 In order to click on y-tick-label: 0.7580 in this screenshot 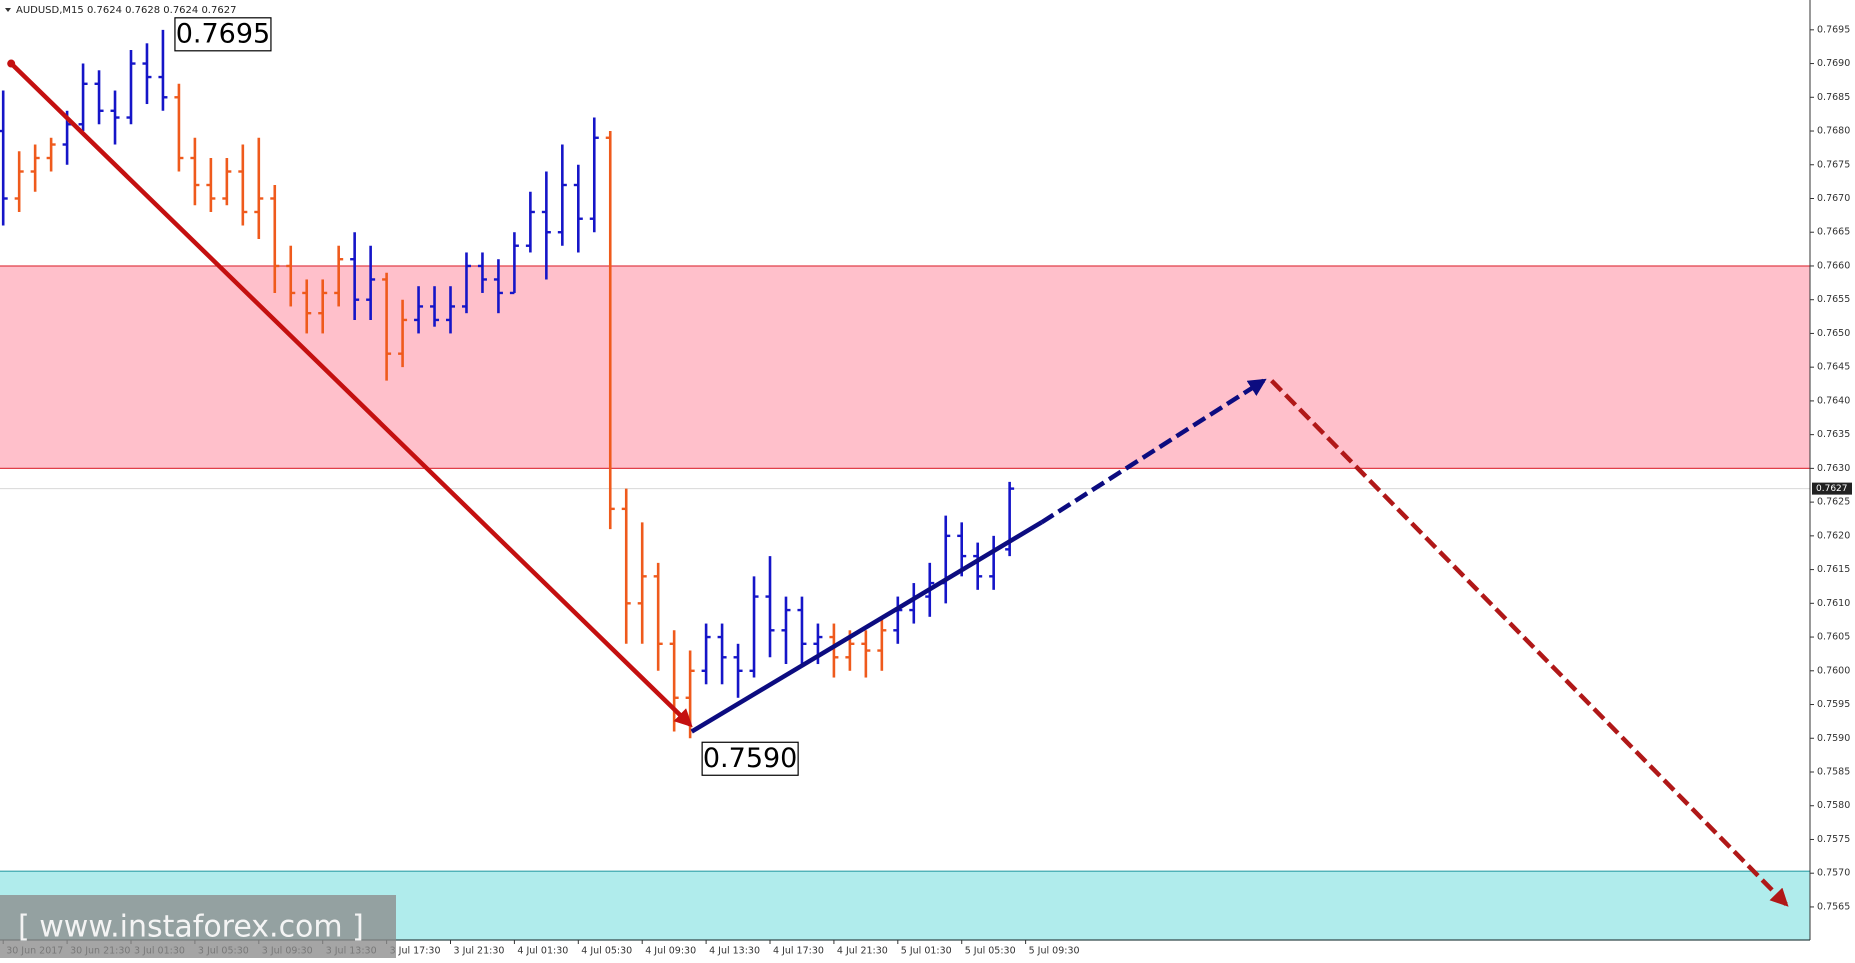, I will do `click(1833, 805)`.